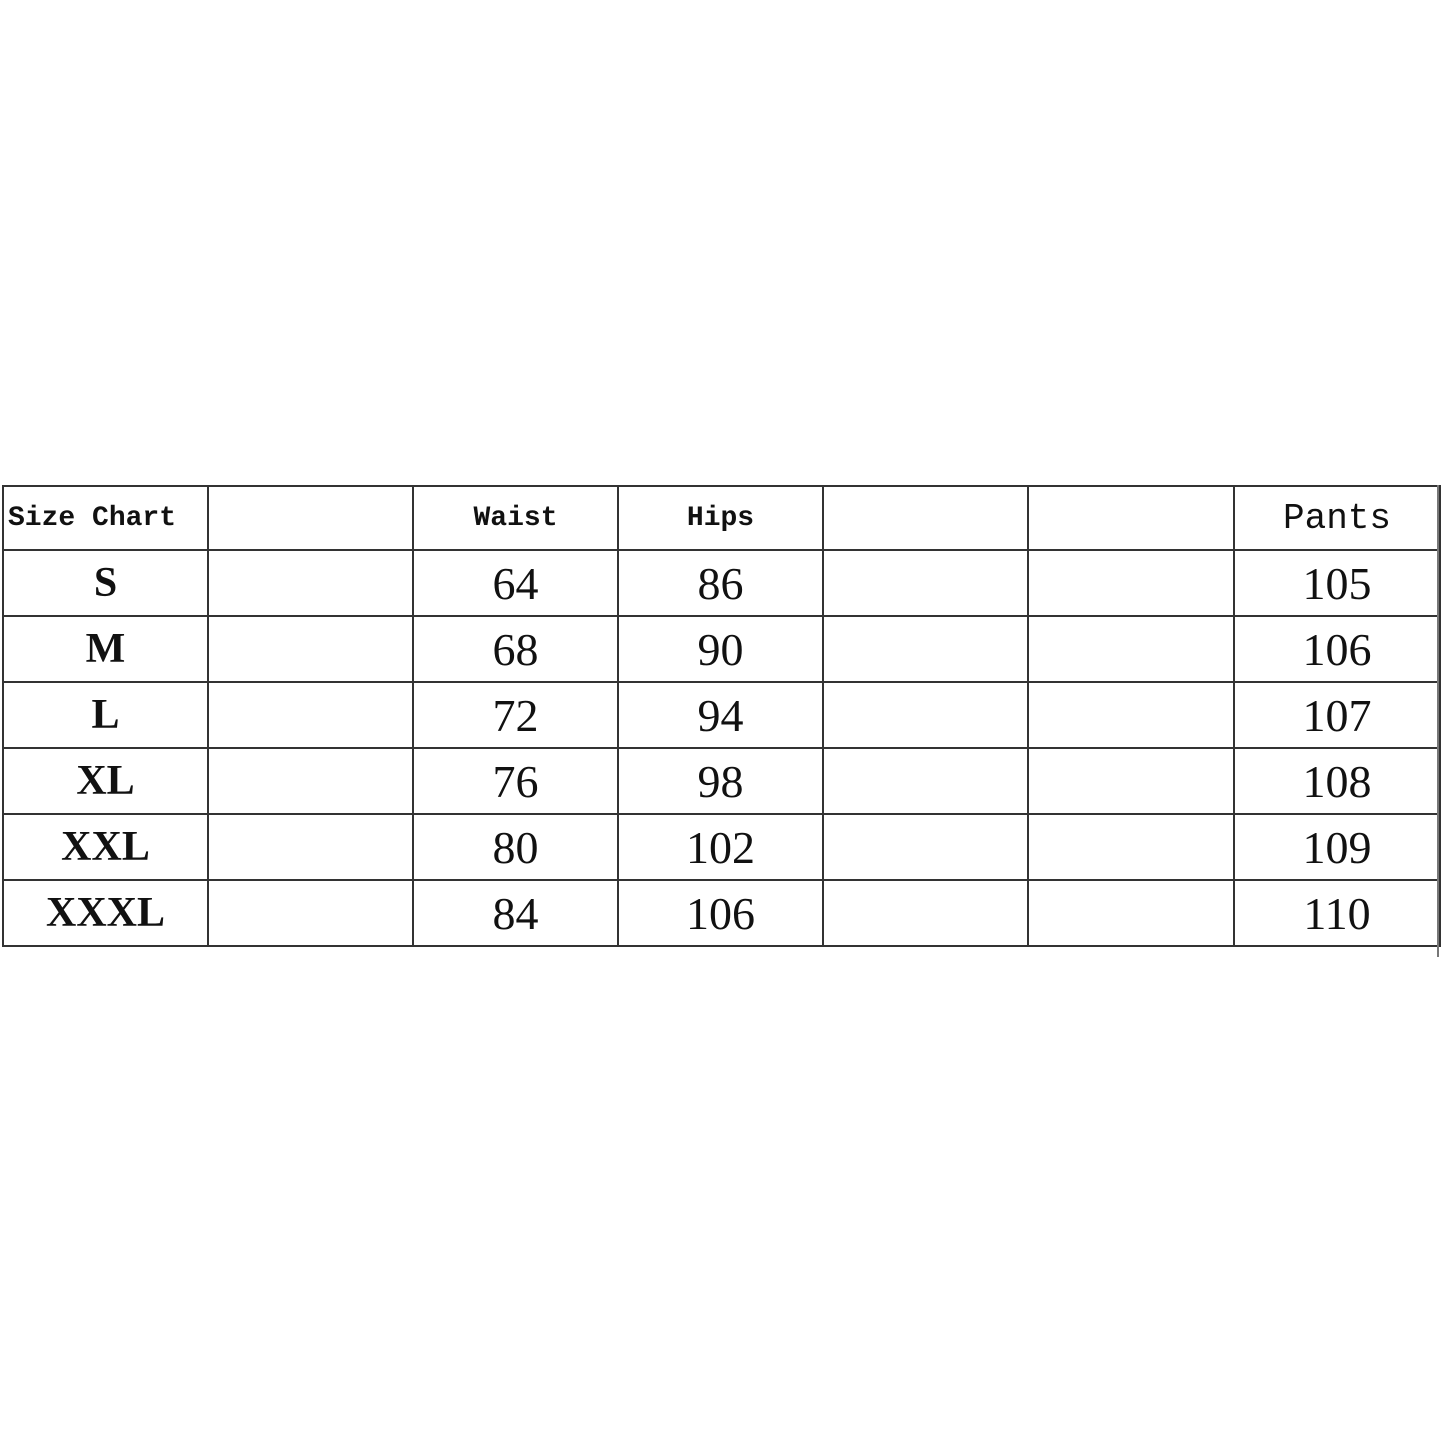 This screenshot has width=1445, height=1445. I want to click on pants-cell: 105, so click(1337, 583).